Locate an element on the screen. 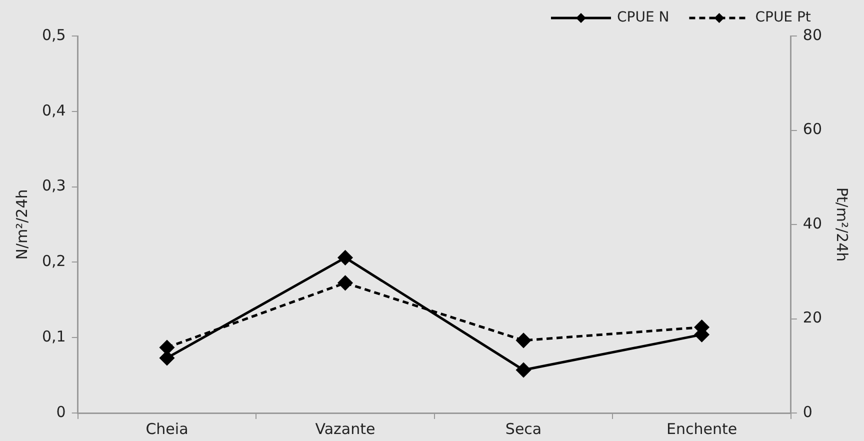 The width and height of the screenshot is (864, 441). x-tick-label: Vazante is located at coordinates (345, 429).